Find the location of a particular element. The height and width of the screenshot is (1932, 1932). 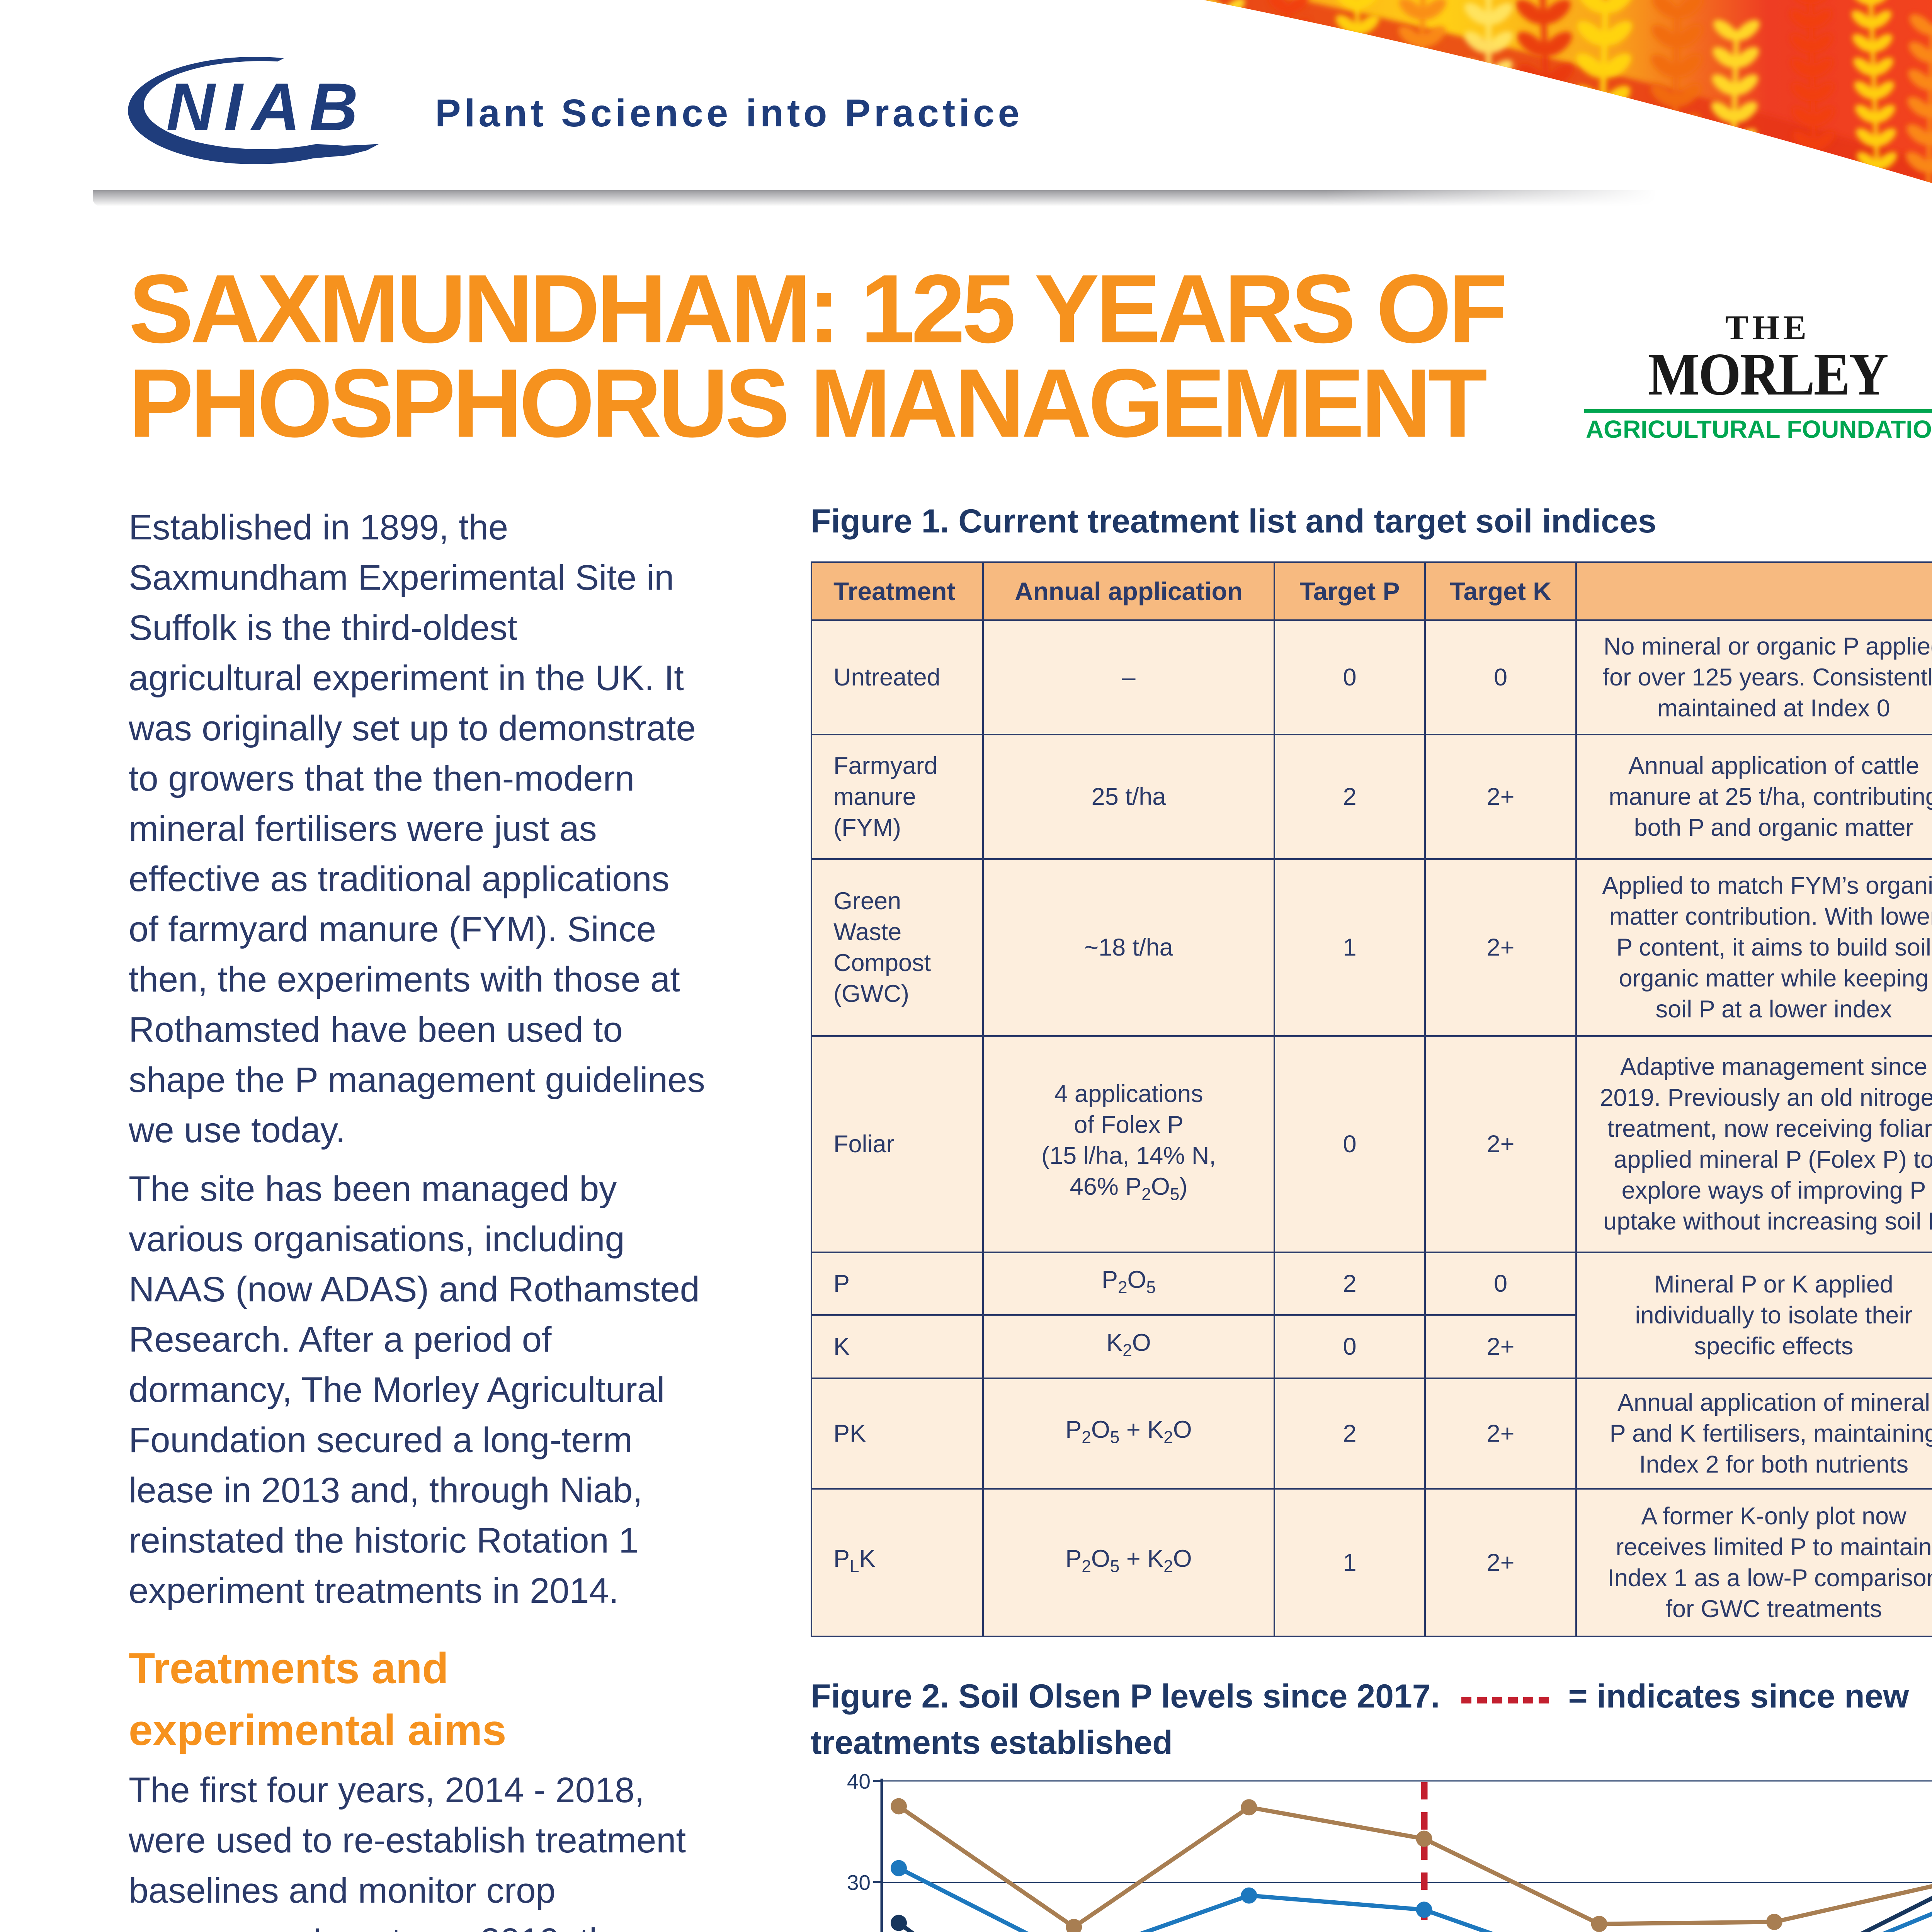

svg-text: 40 is located at coordinates (859, 1781).